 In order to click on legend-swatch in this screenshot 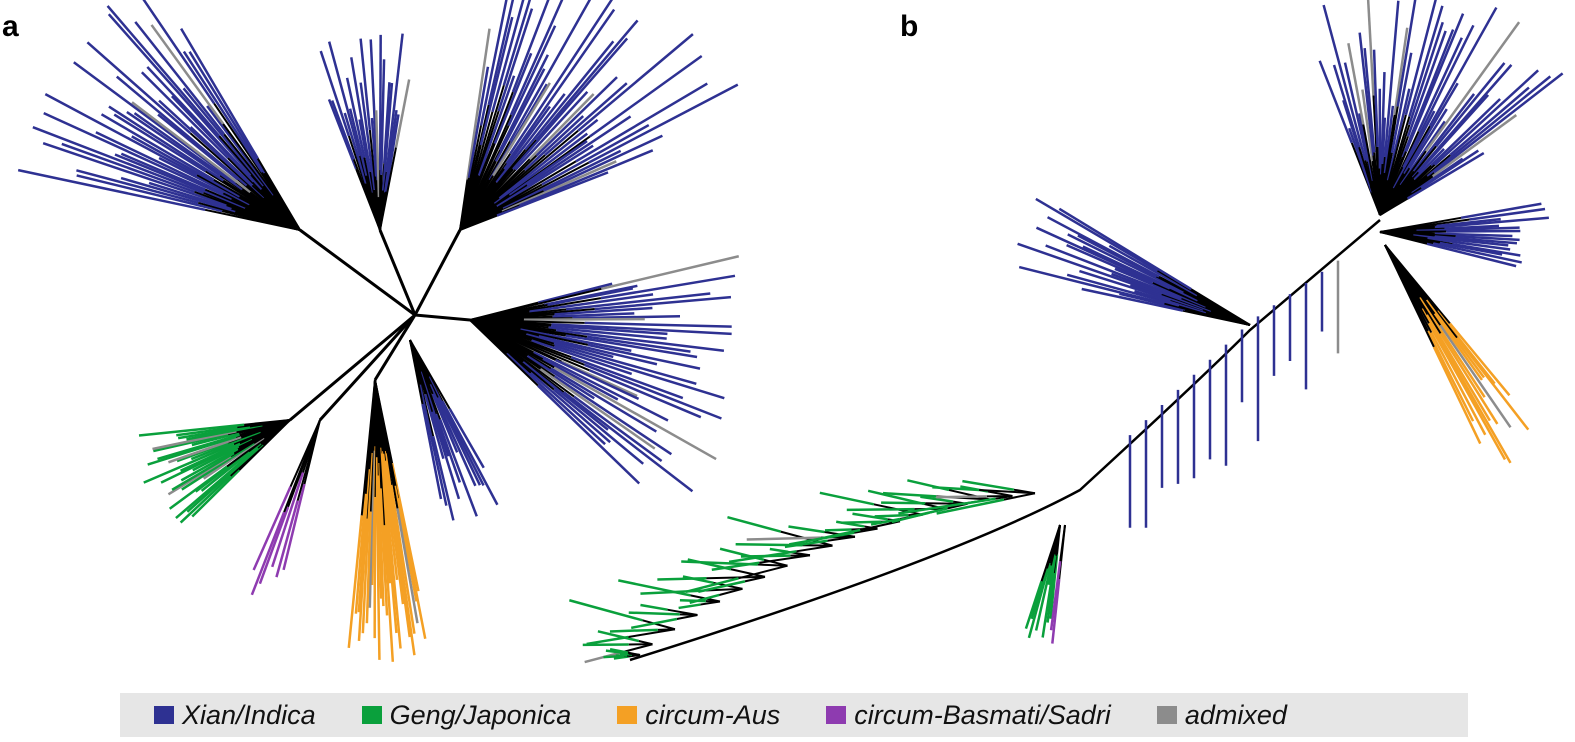, I will do `click(627, 715)`.